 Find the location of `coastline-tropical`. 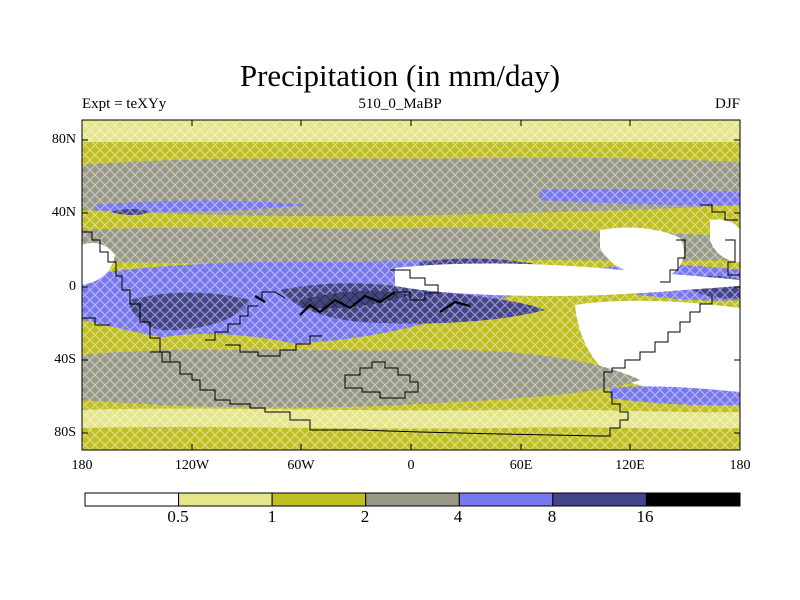

coastline-tropical is located at coordinates (414, 285).